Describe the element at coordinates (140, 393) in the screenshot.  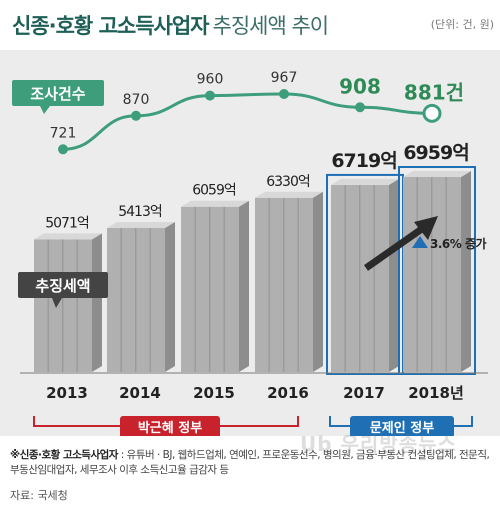
I see `x-tick-label: 2014` at that location.